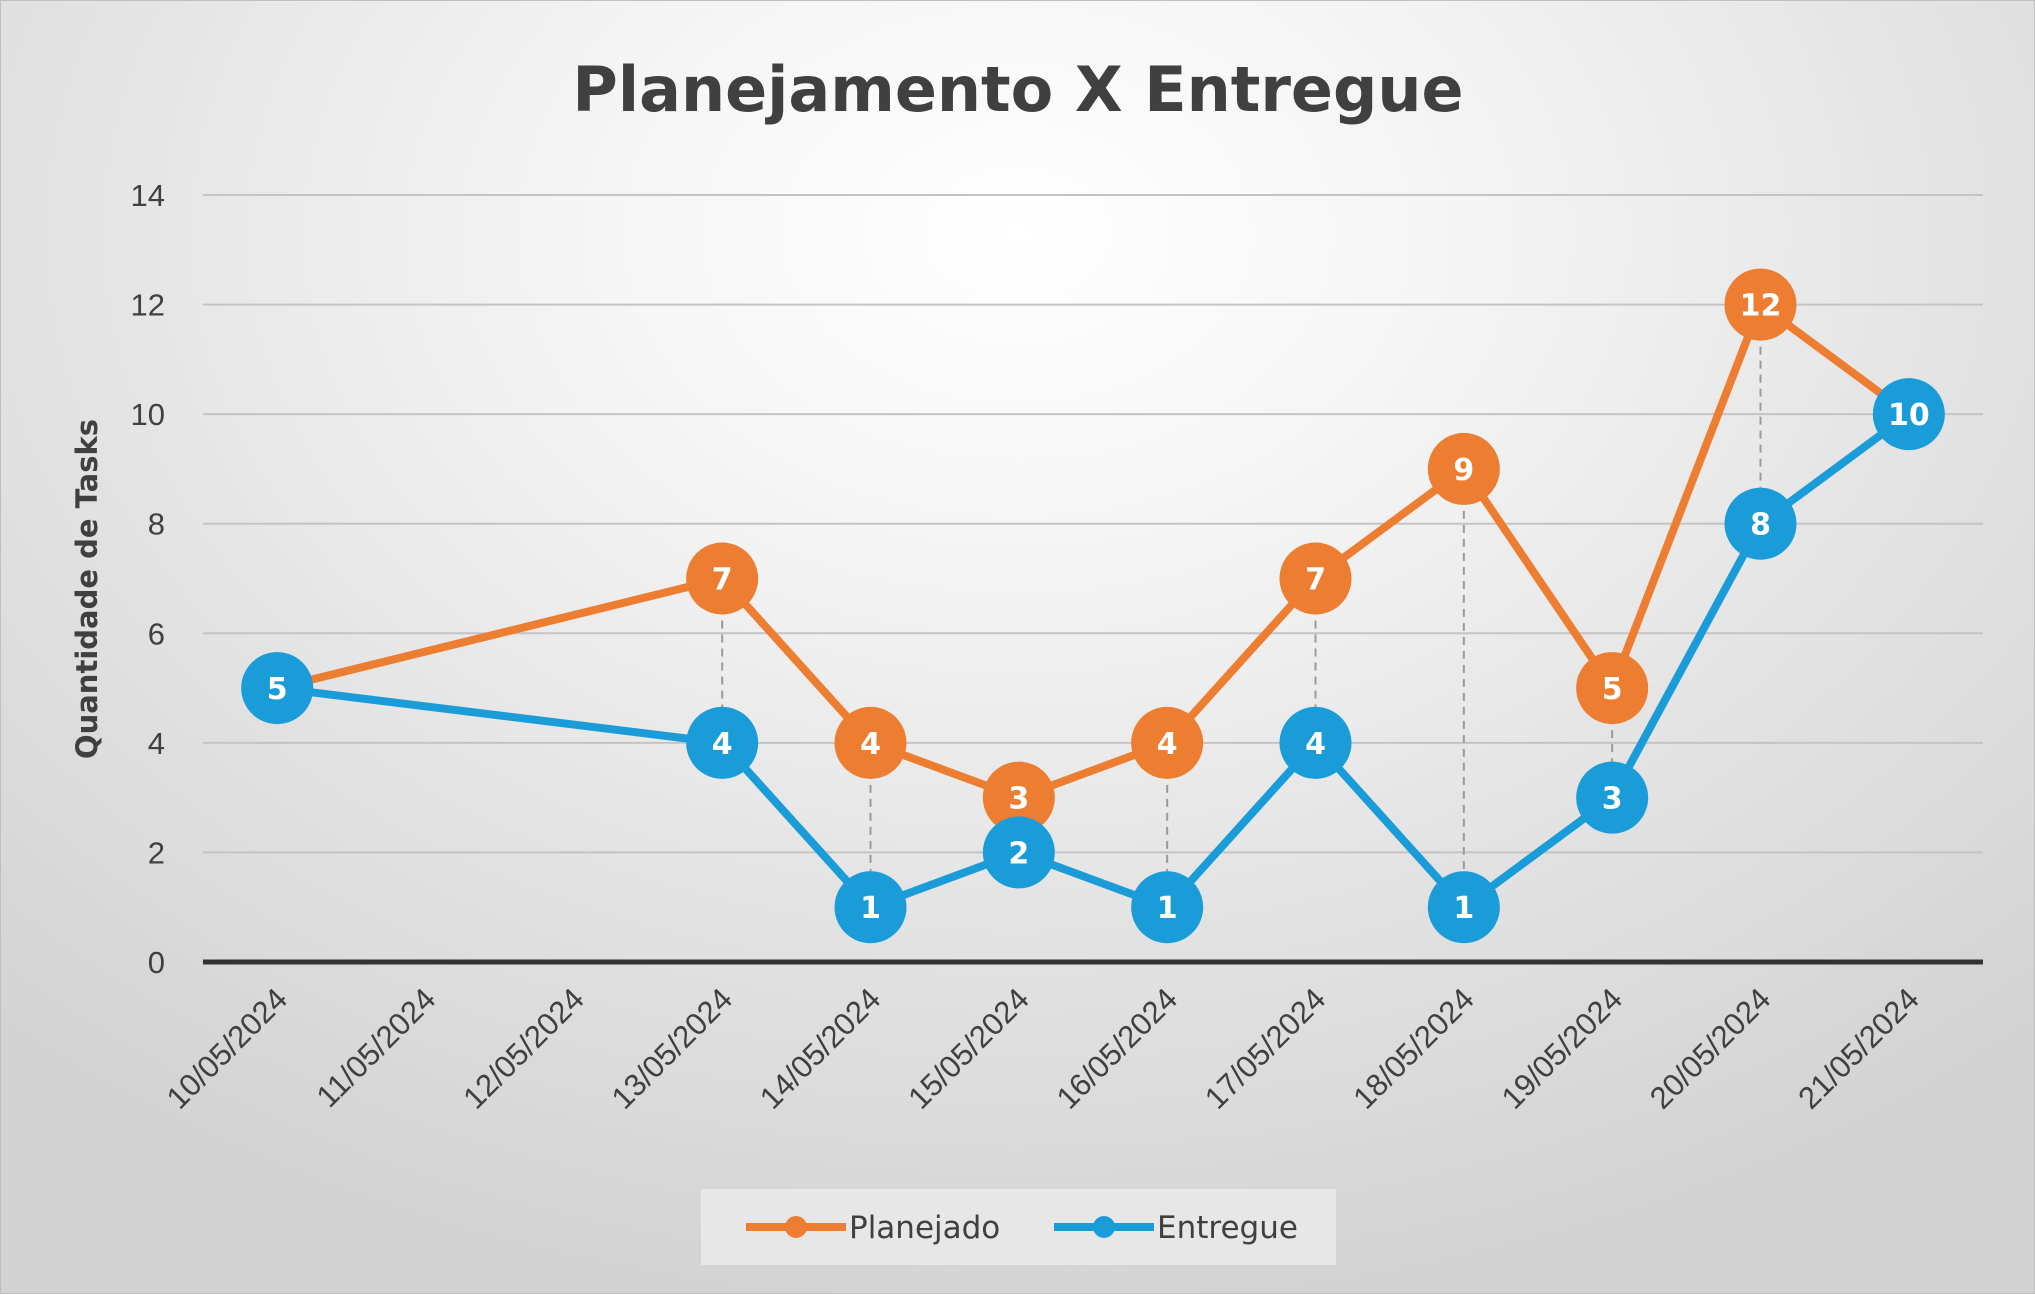 This screenshot has width=2035, height=1295. Describe the element at coordinates (1265, 1048) in the screenshot. I see `x-tick-label: 17/05/2024` at that location.